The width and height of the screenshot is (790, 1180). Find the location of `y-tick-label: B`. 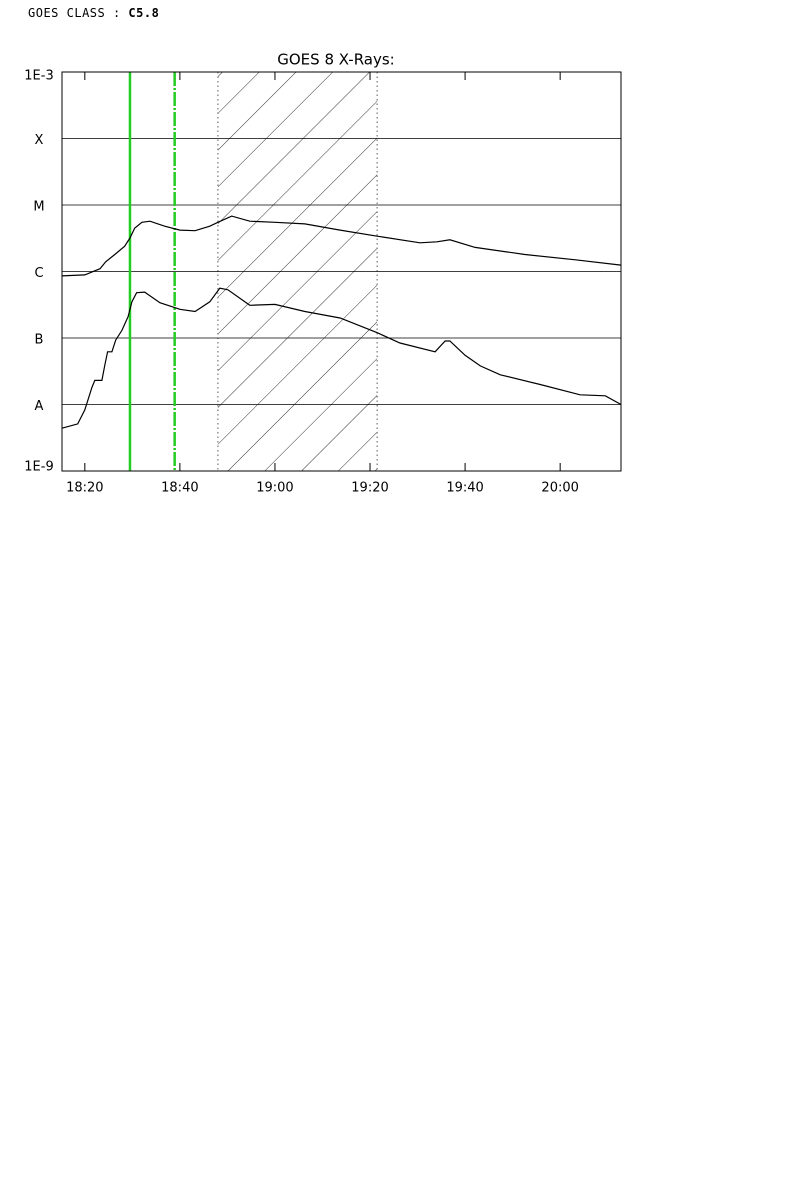

y-tick-label: B is located at coordinates (39, 340).